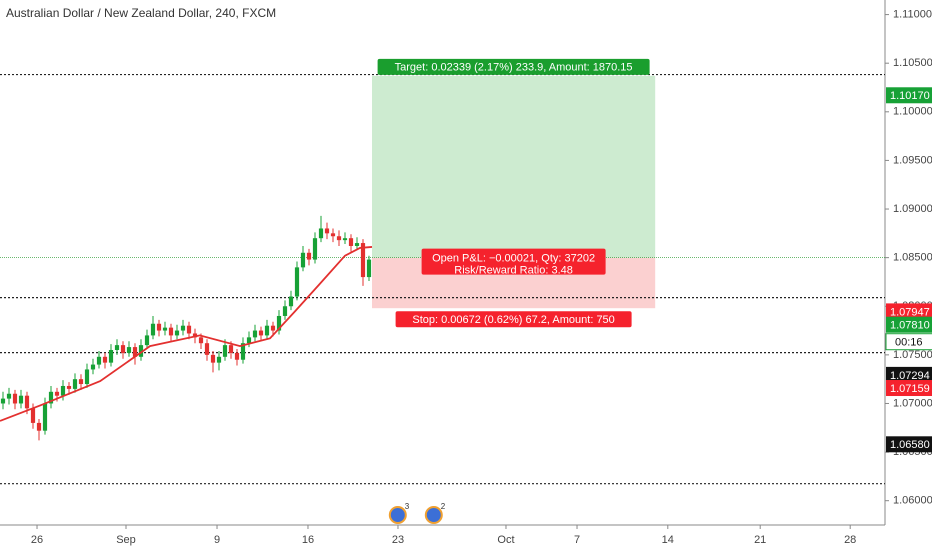  I want to click on price-tag-label: 1.07294, so click(910, 376).